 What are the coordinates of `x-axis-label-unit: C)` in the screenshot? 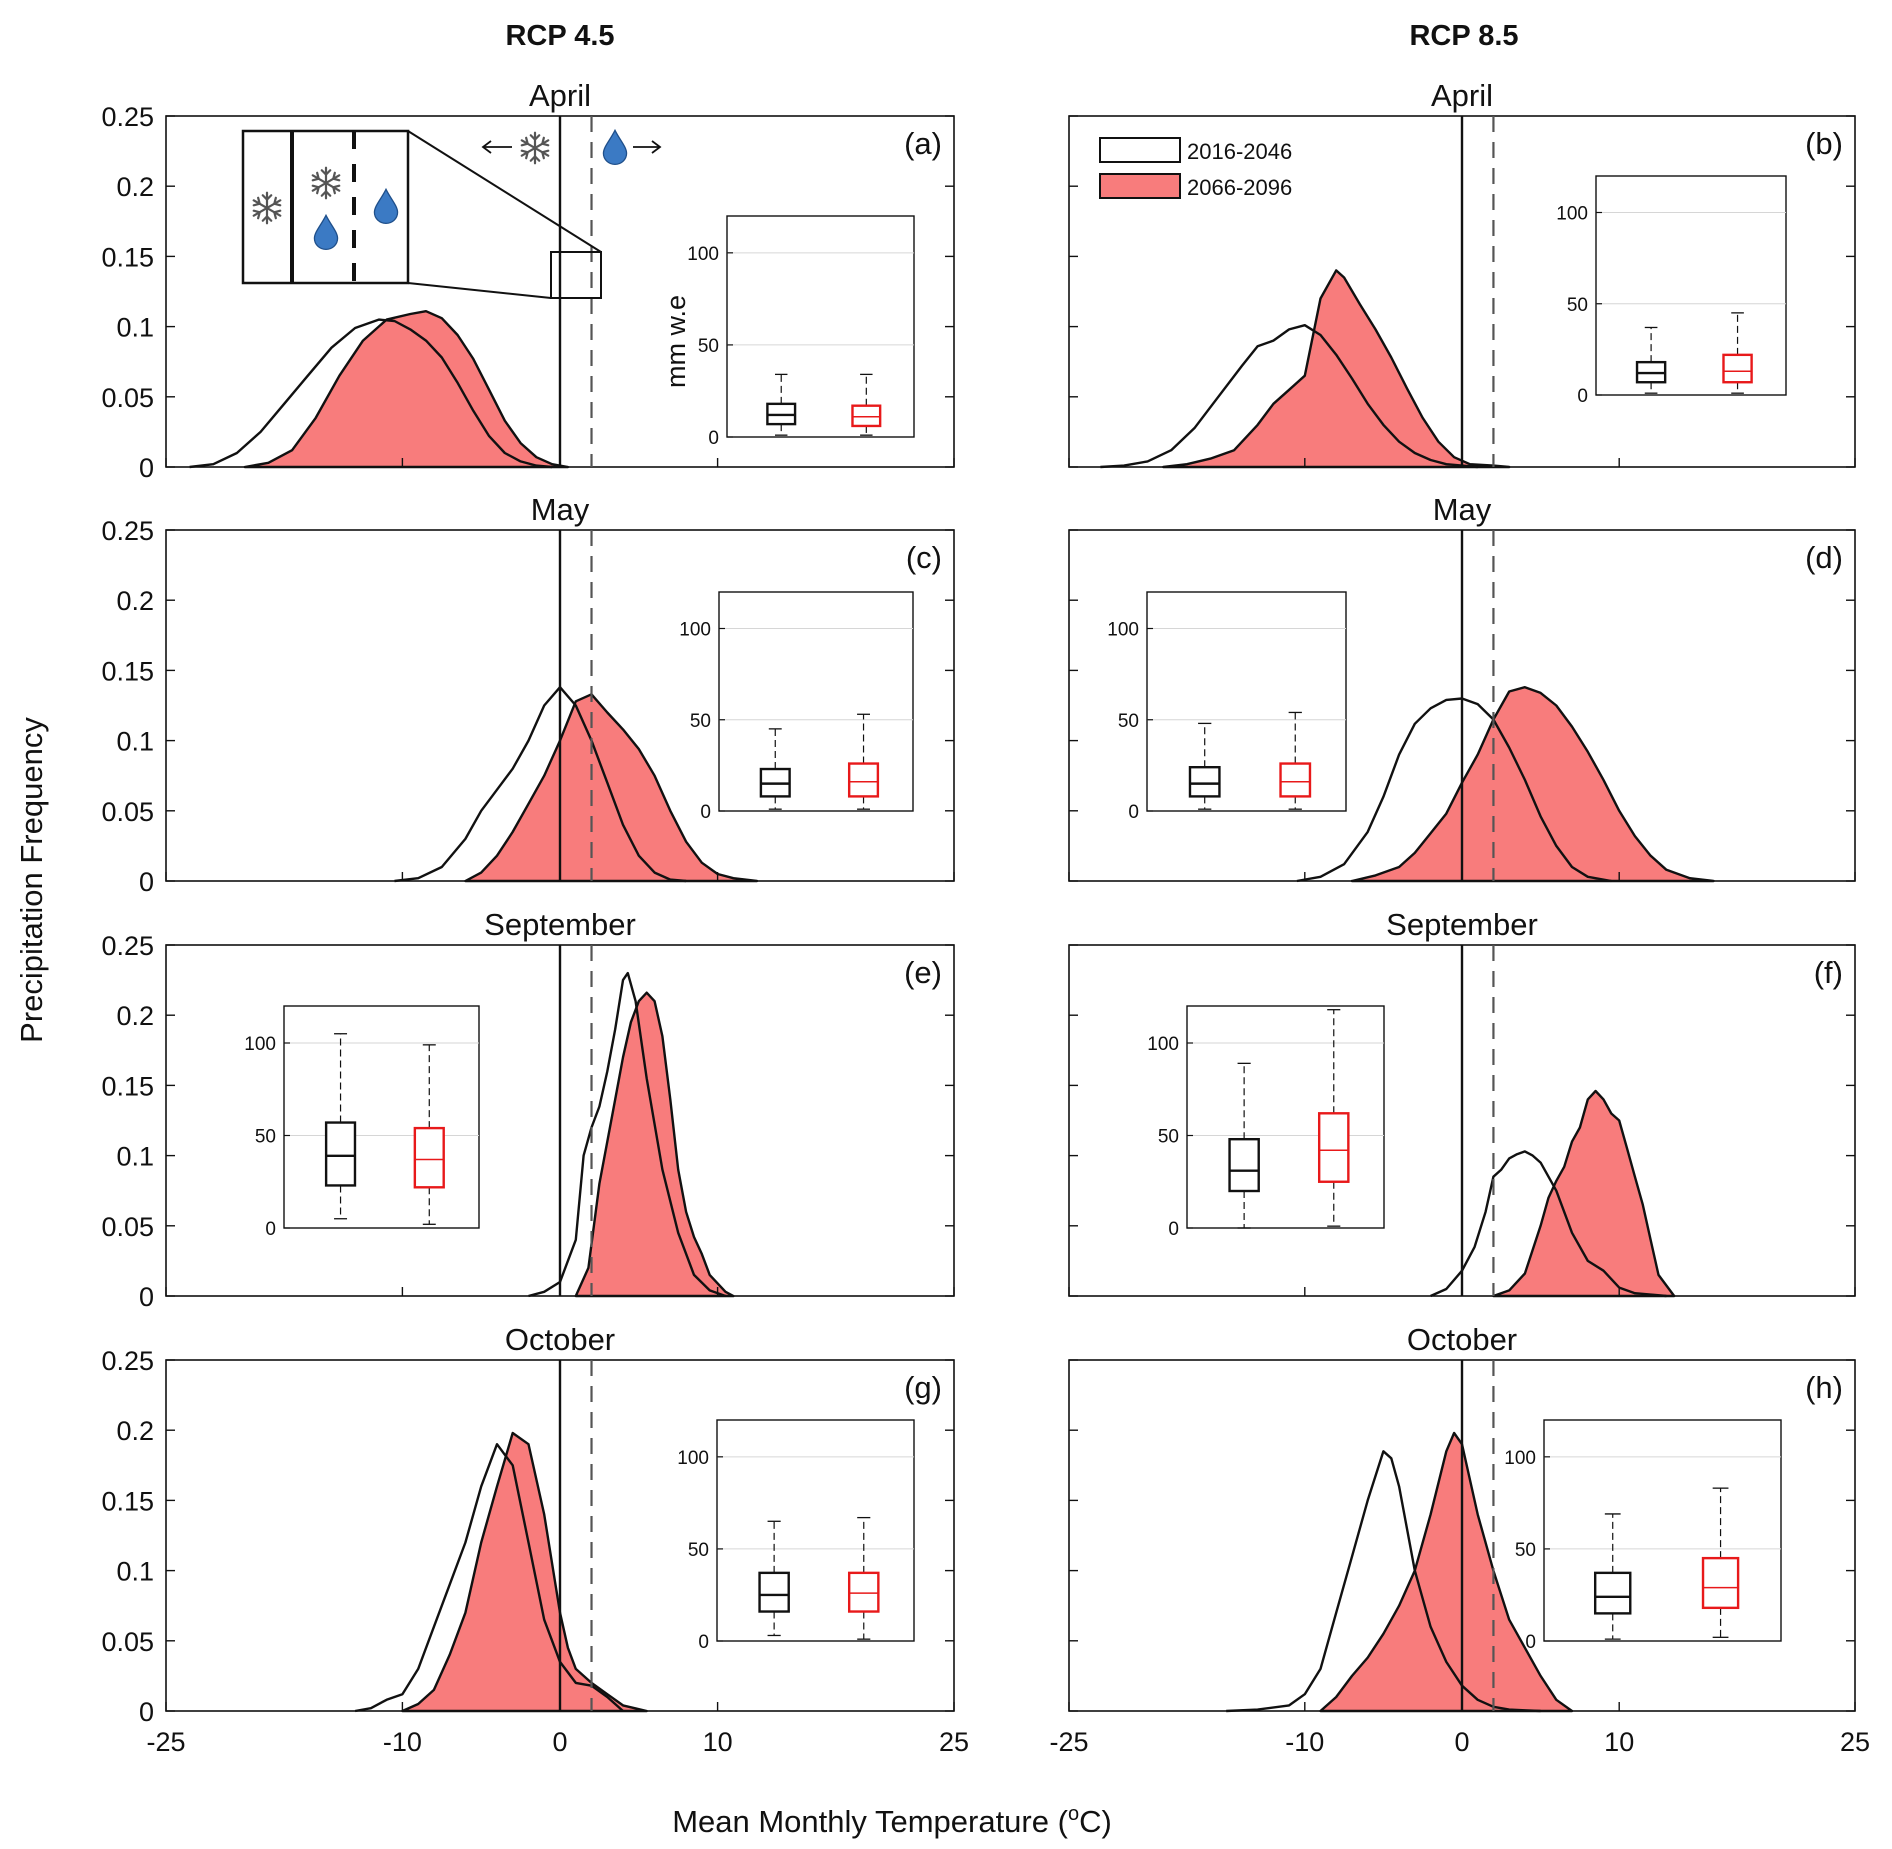 It's located at (1095, 1821).